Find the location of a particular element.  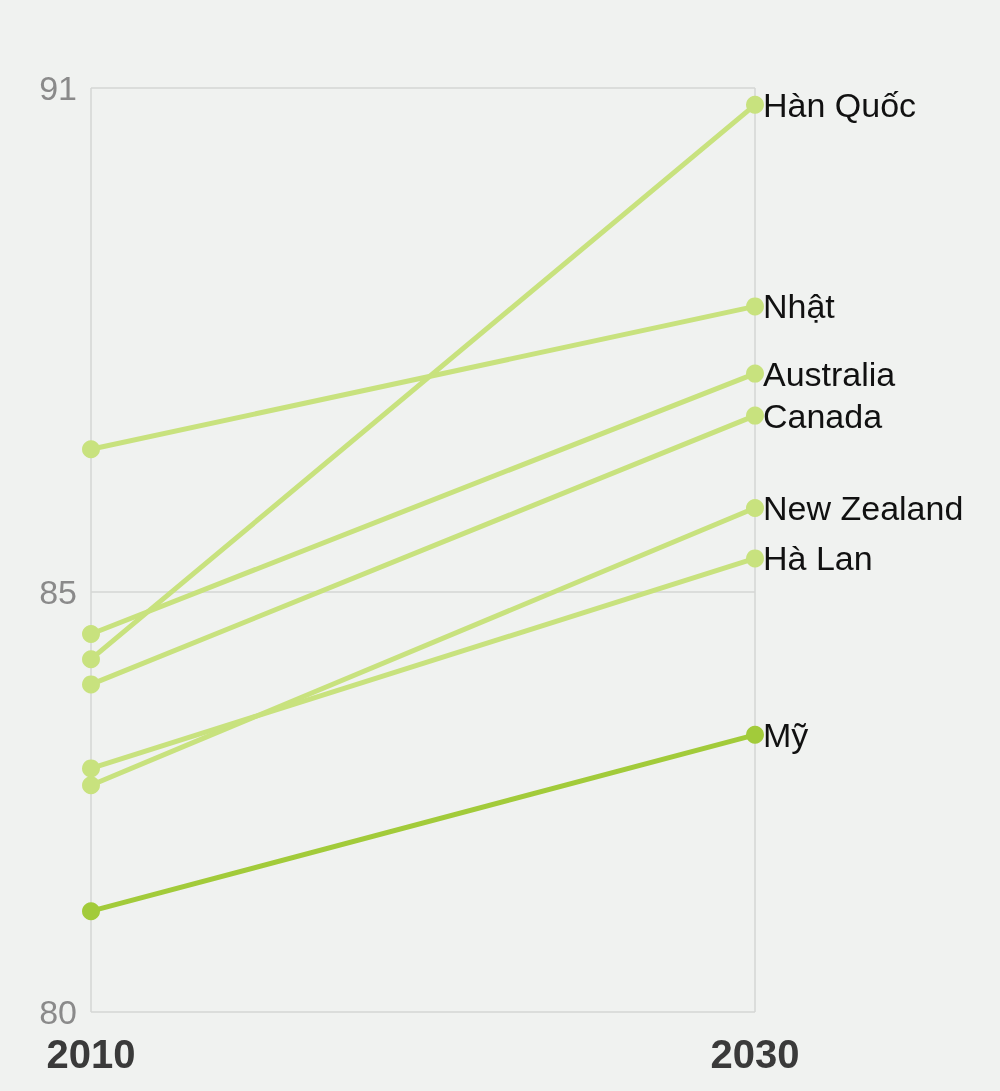

series-label: New Zealand is located at coordinates (863, 508).